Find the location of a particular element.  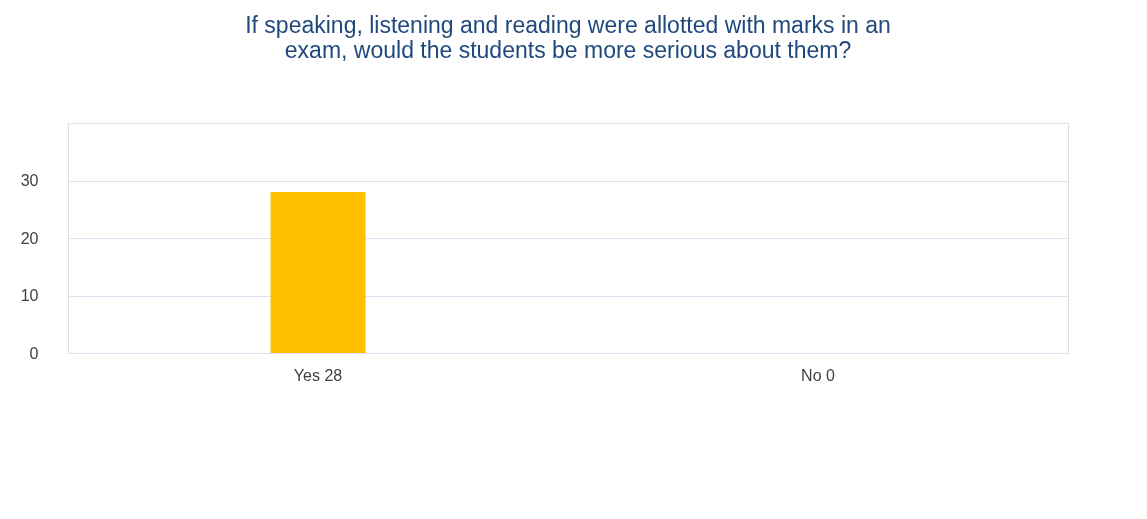

x-tick-label: Yes 28 is located at coordinates (318, 375).